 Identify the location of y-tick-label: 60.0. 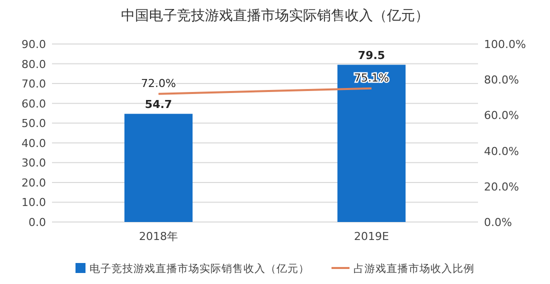
(34, 103).